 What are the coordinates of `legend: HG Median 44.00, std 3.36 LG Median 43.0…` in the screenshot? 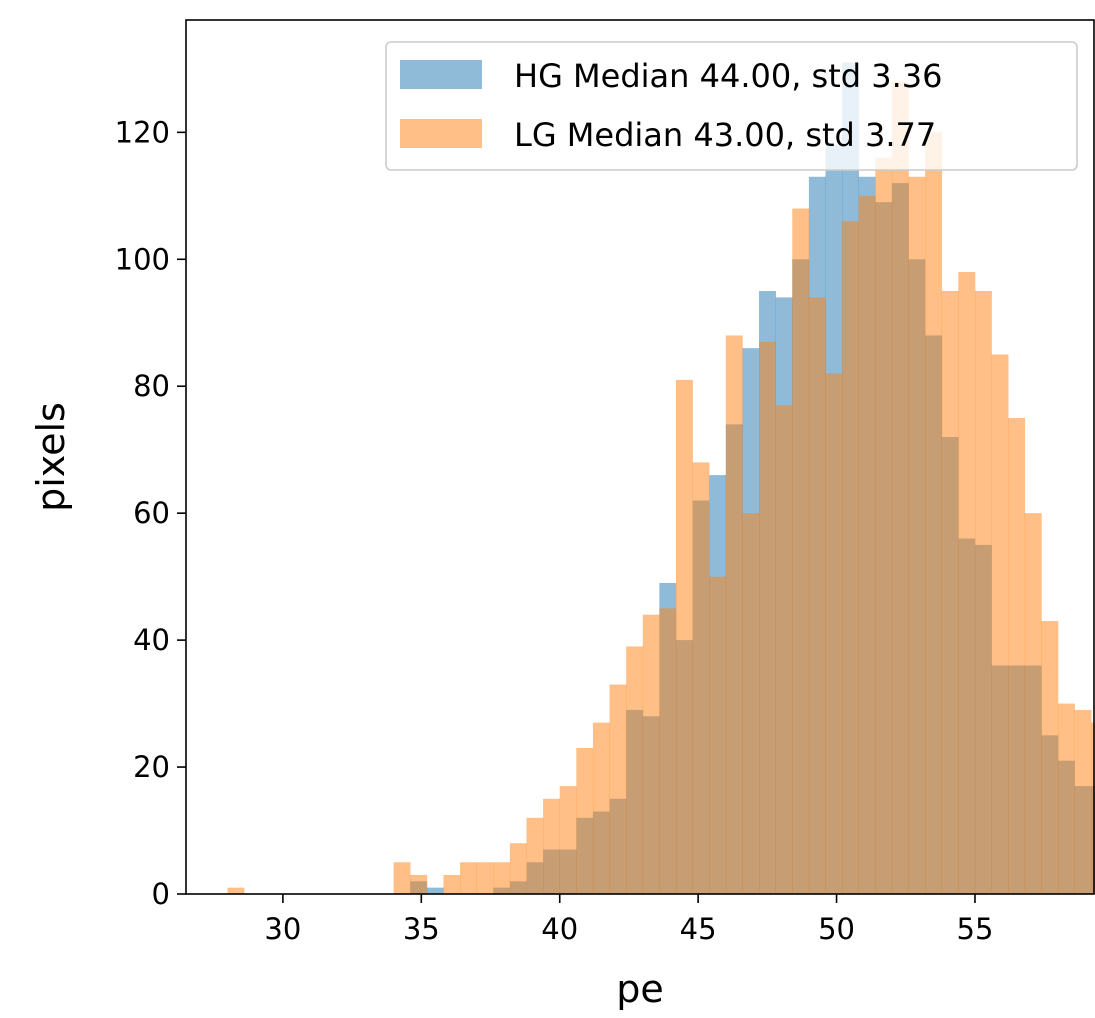 It's located at (731, 106).